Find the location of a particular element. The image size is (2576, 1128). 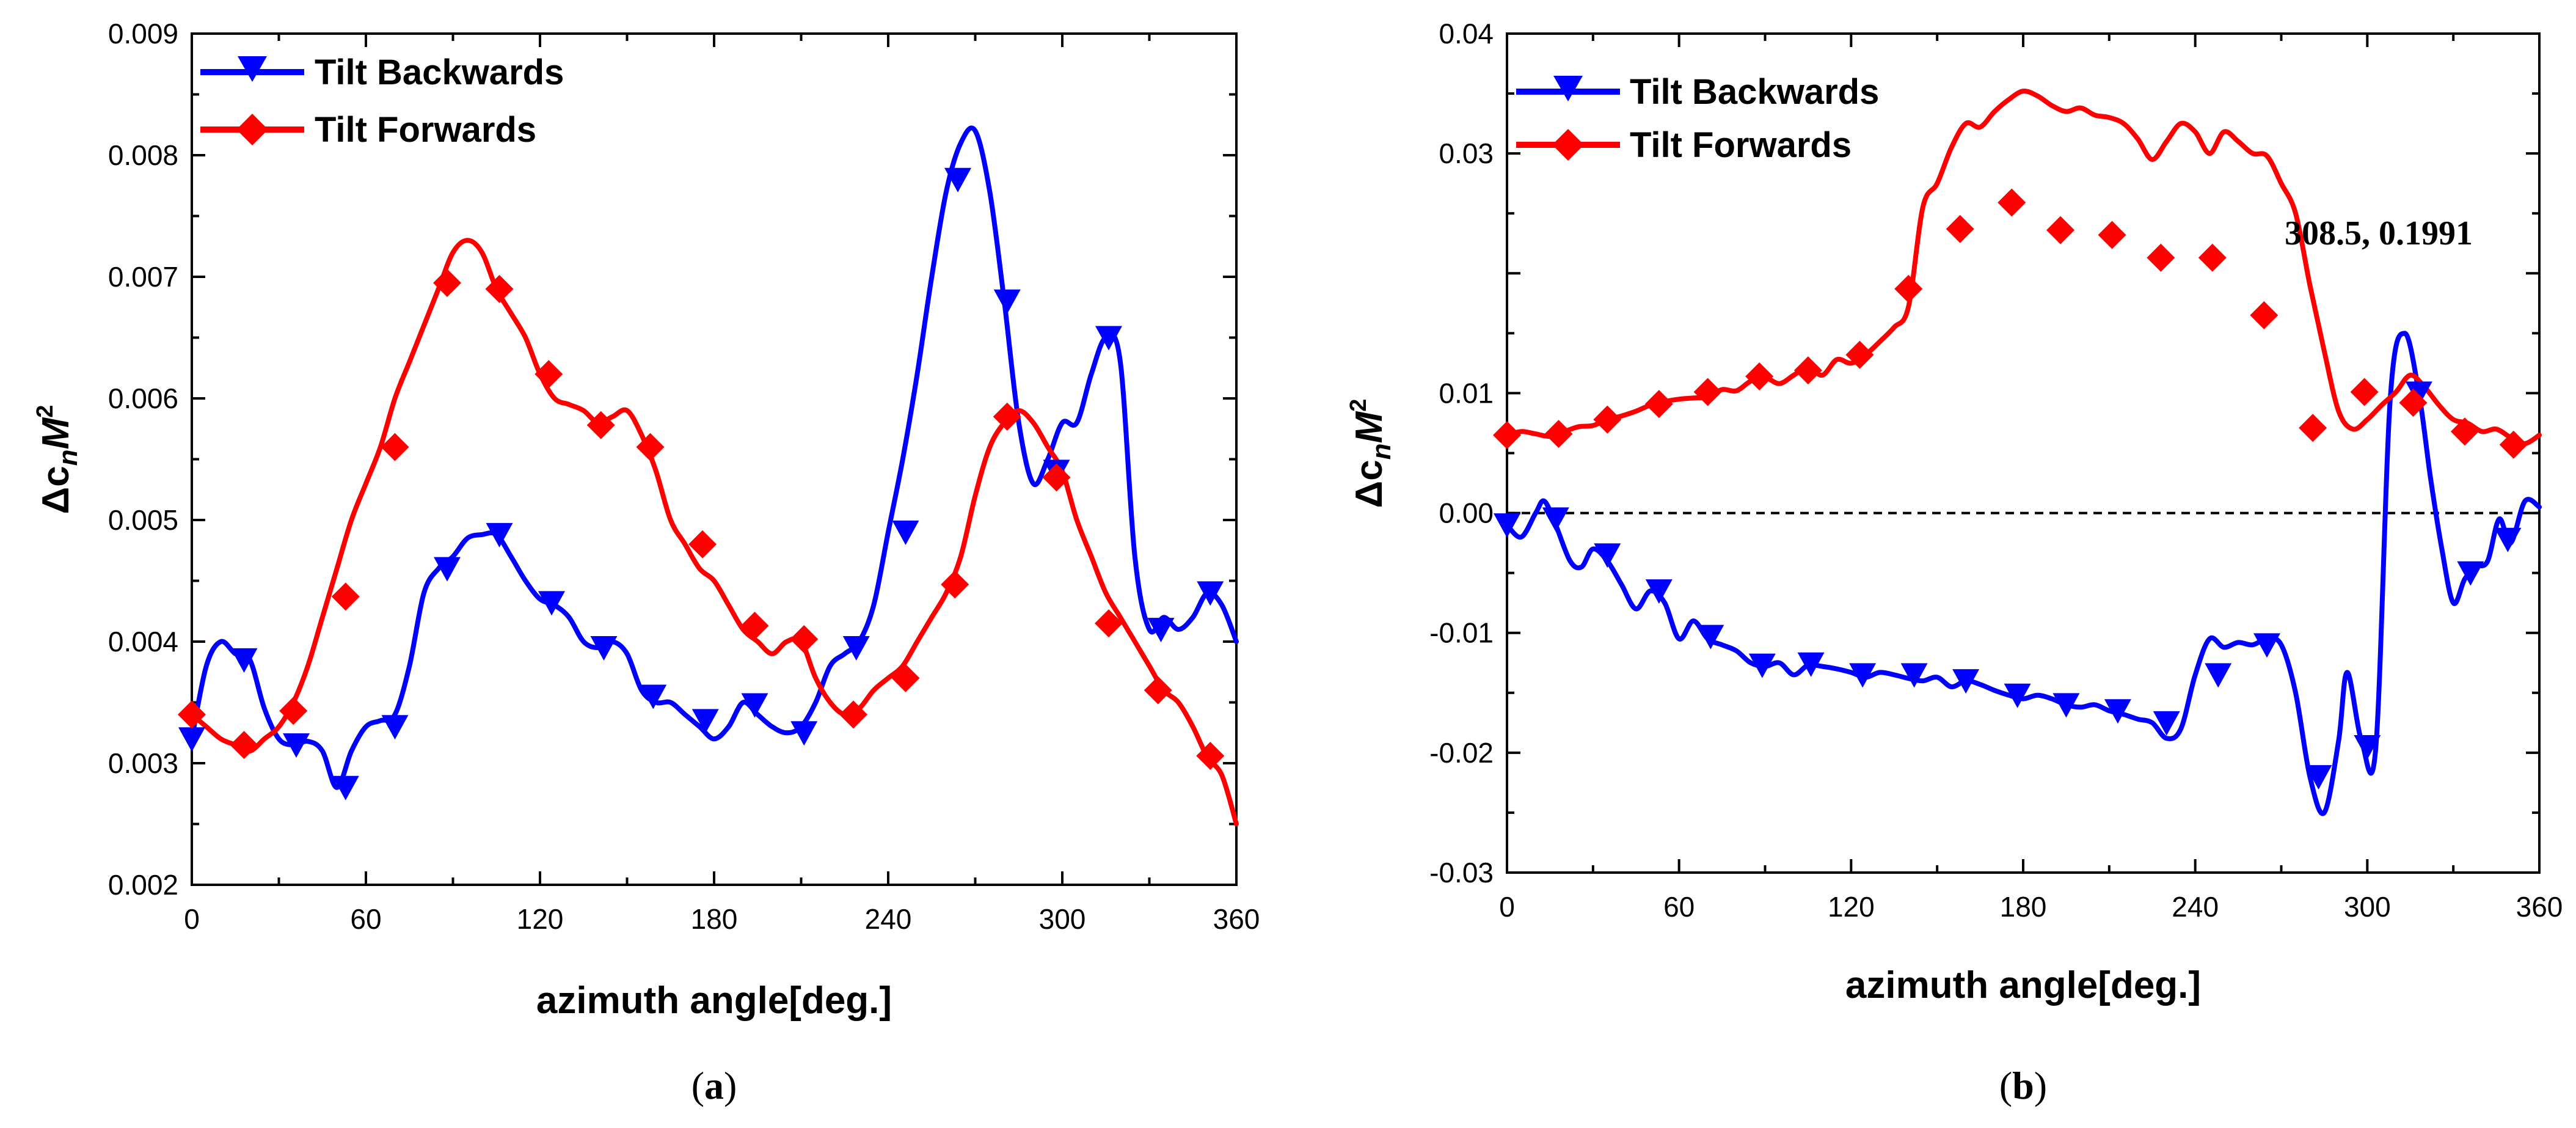

series-line-tilt-forwards is located at coordinates (2024, 267).